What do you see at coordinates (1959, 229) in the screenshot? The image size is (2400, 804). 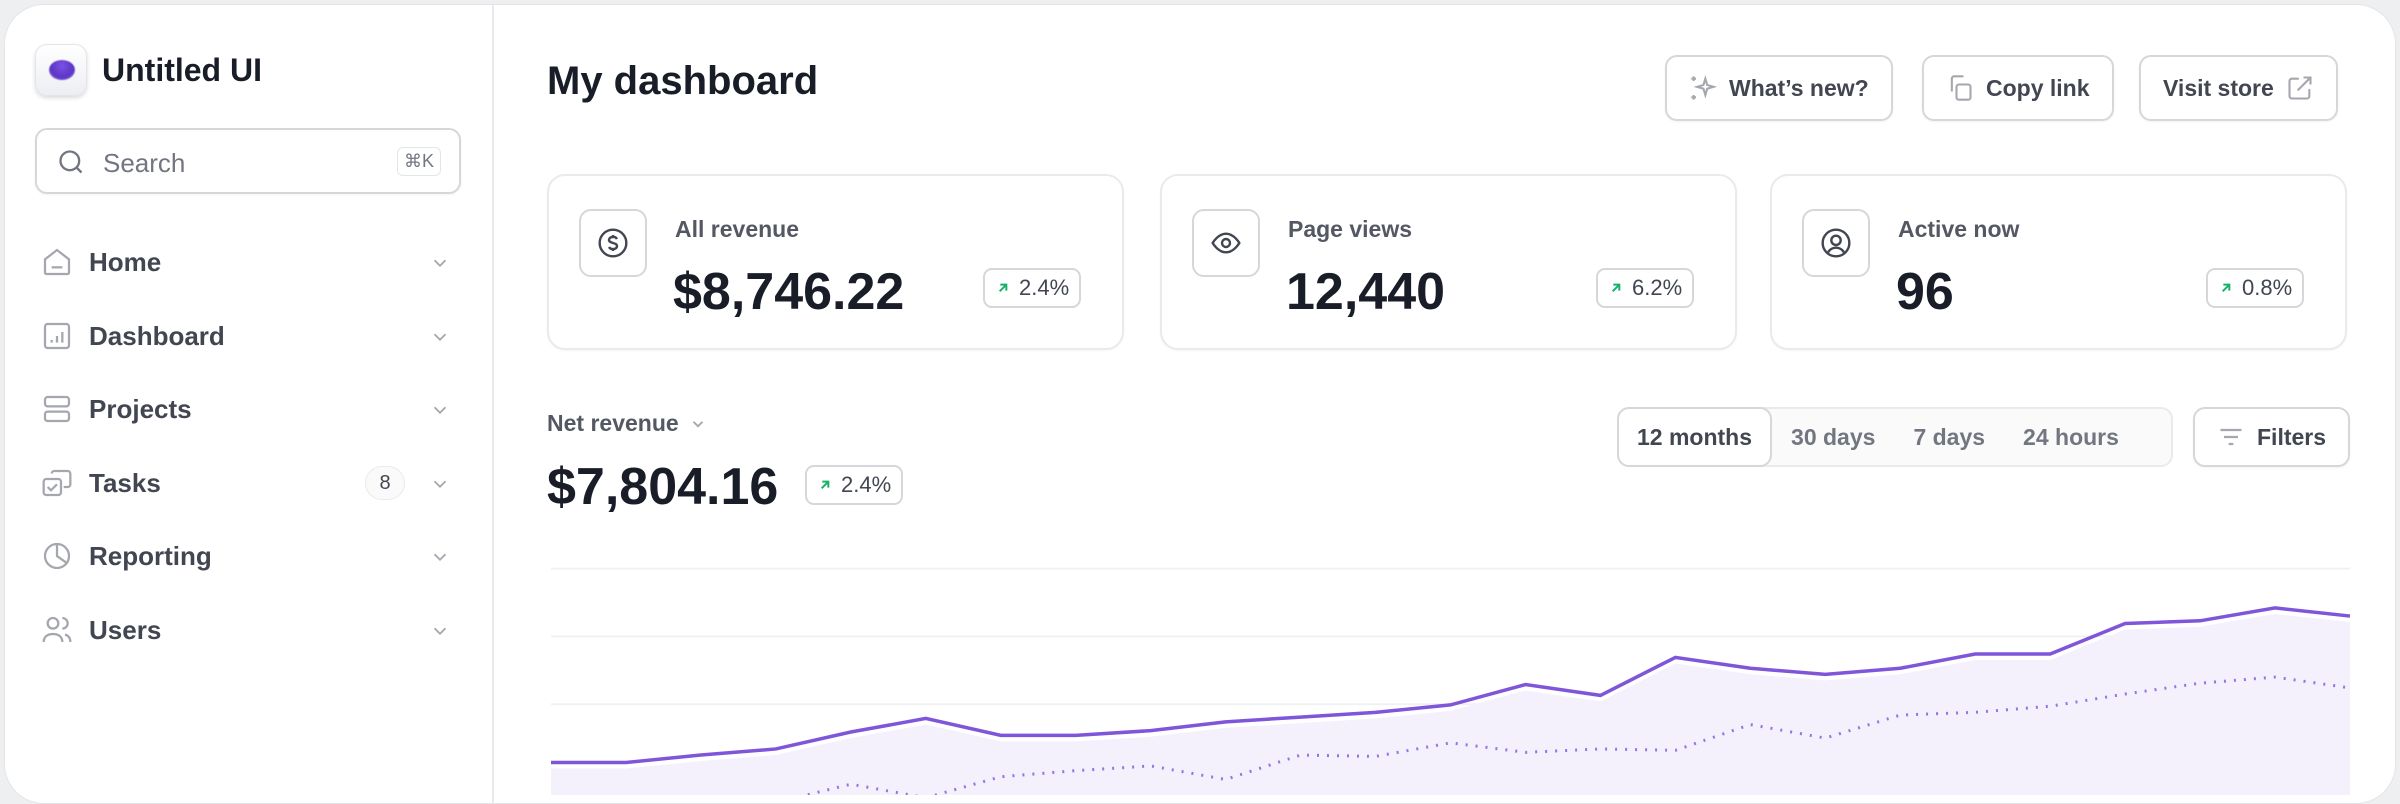 I see `stat-label: Active now` at bounding box center [1959, 229].